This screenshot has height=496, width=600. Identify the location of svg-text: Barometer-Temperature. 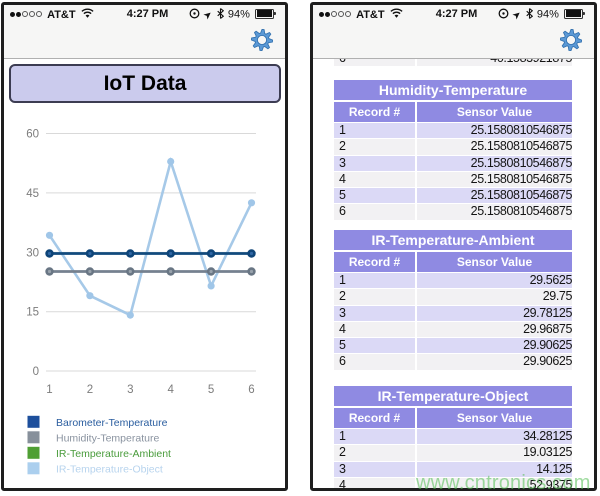
(112, 423).